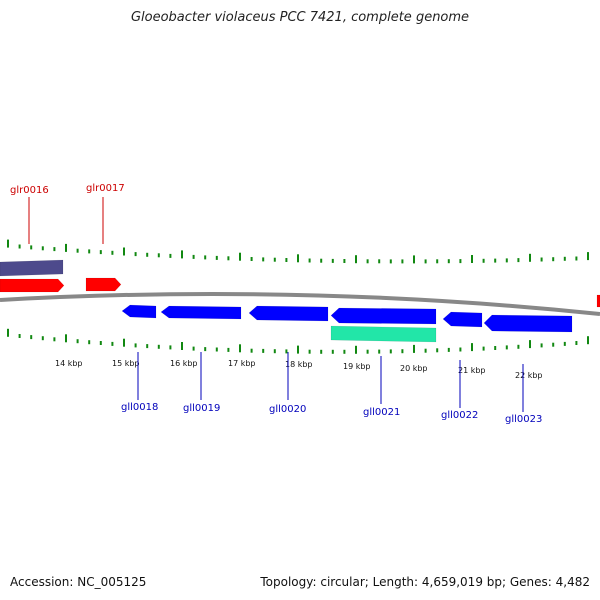 The image size is (600, 600). I want to click on scale-label: 22 kbp, so click(529, 375).